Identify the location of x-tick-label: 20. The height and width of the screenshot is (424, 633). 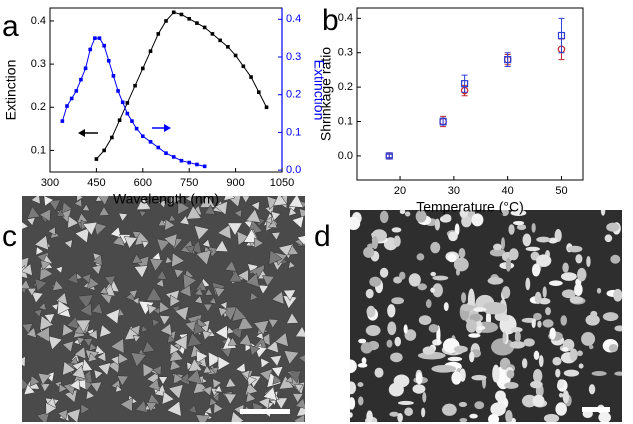
(400, 191).